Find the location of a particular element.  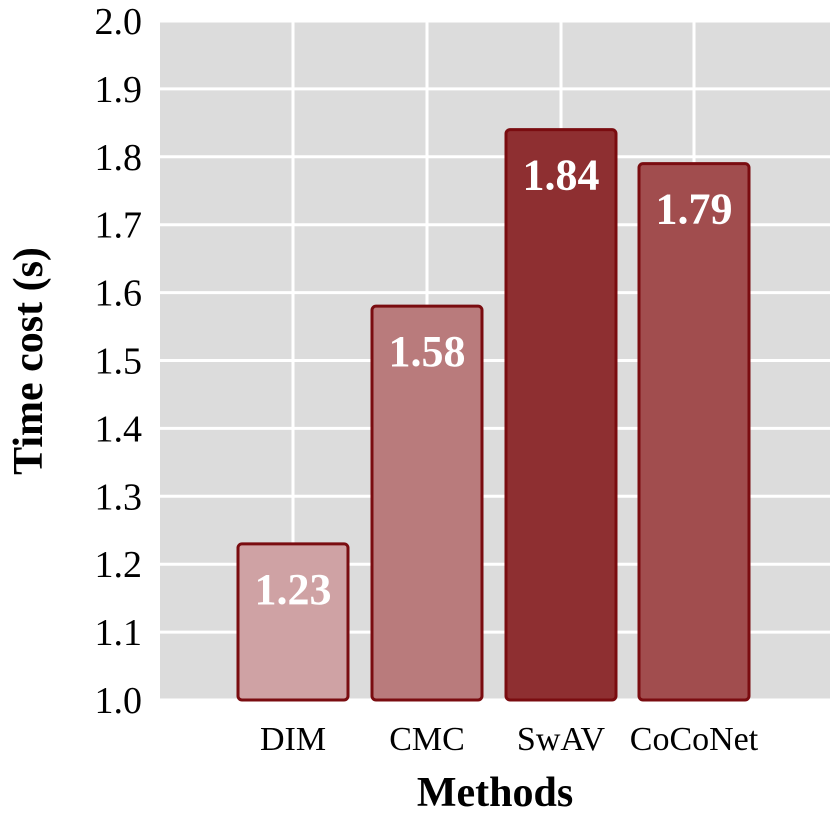

y-tick-labels: 1.0 1.1 1.2 1.3 1.4 1.5 1.6 1.7 1.8 1.9 2.0 is located at coordinates (119, 361).